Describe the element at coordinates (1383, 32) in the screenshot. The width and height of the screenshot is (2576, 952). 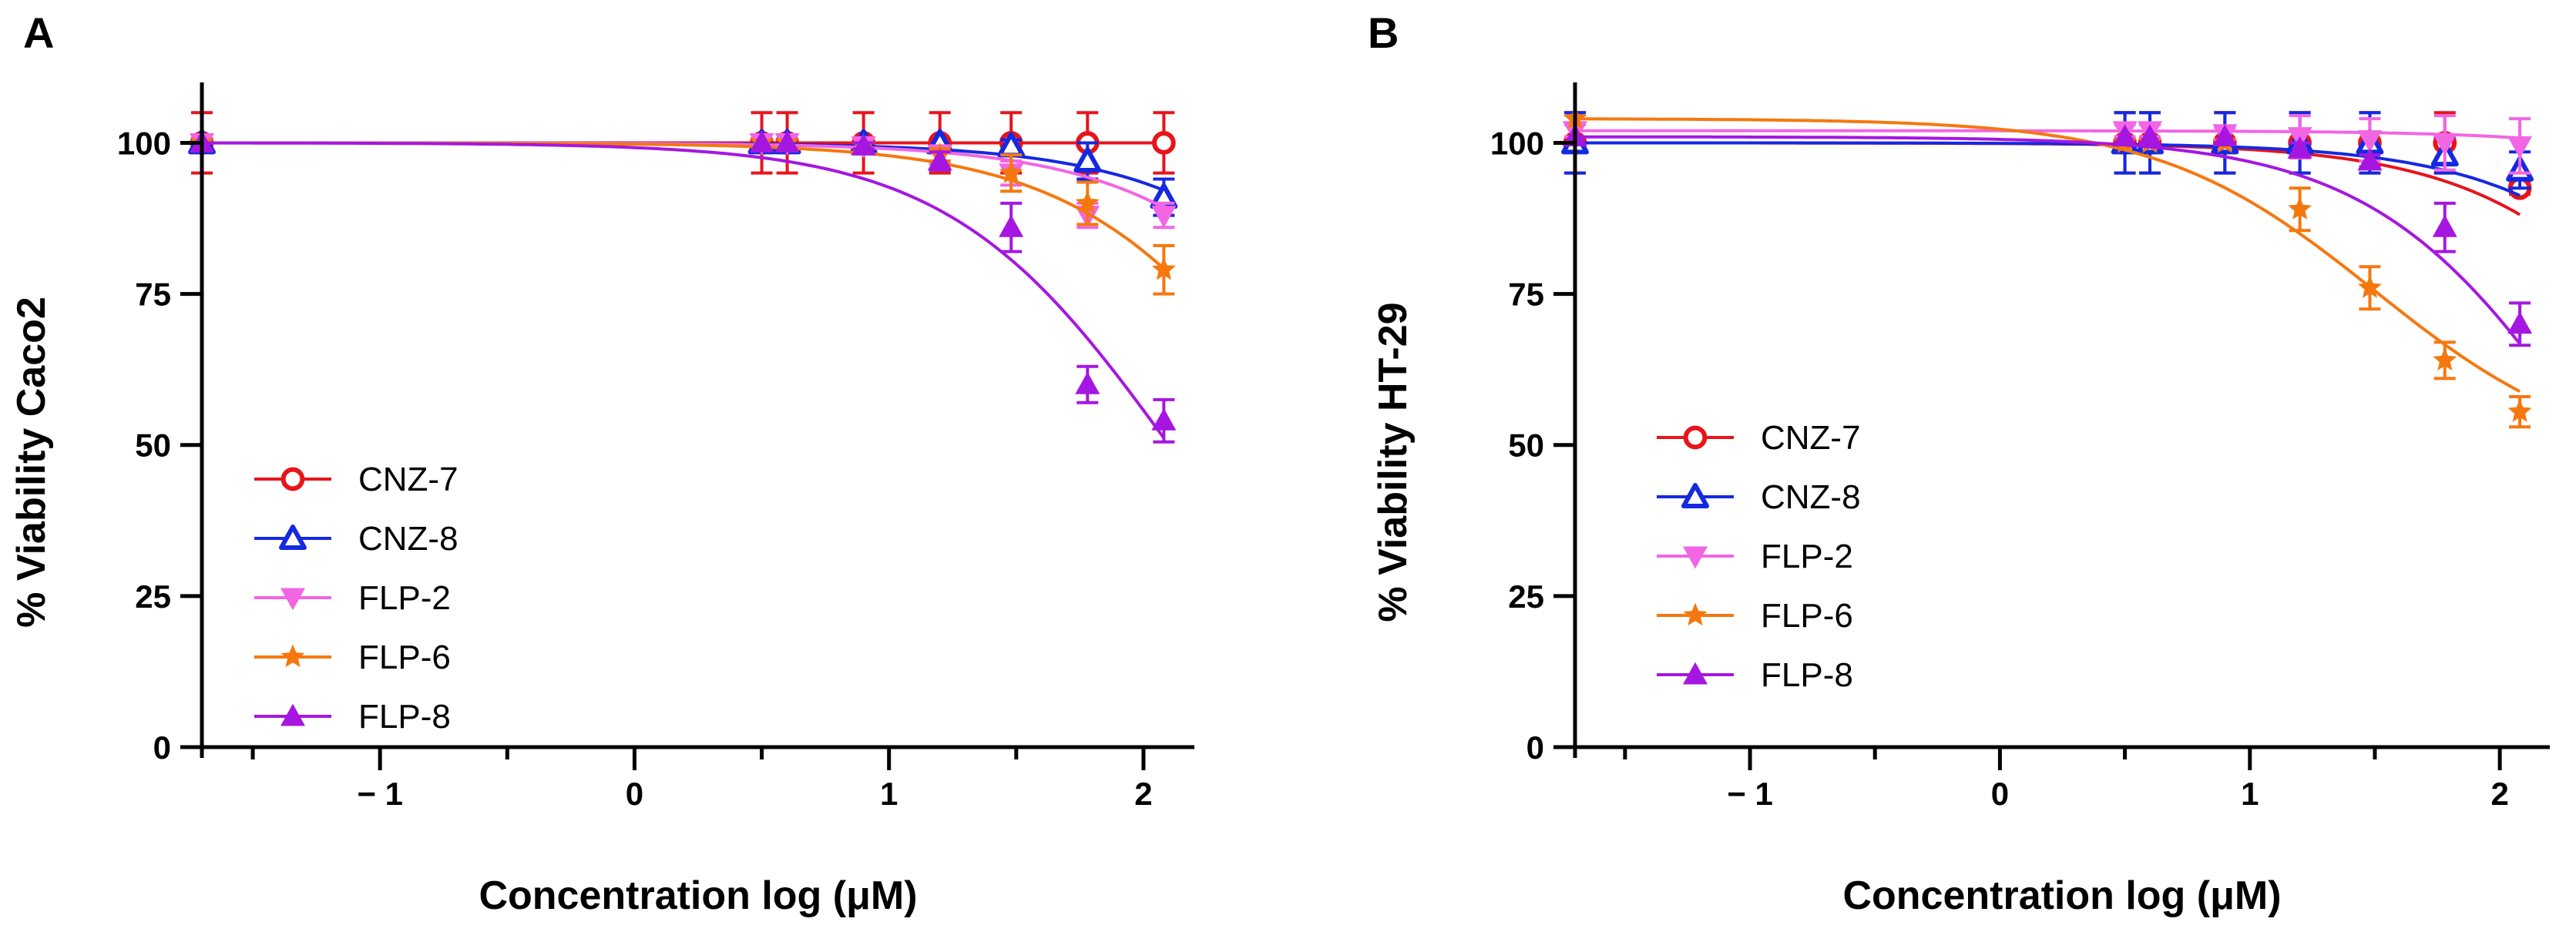
I see `panel-letter: B` at that location.